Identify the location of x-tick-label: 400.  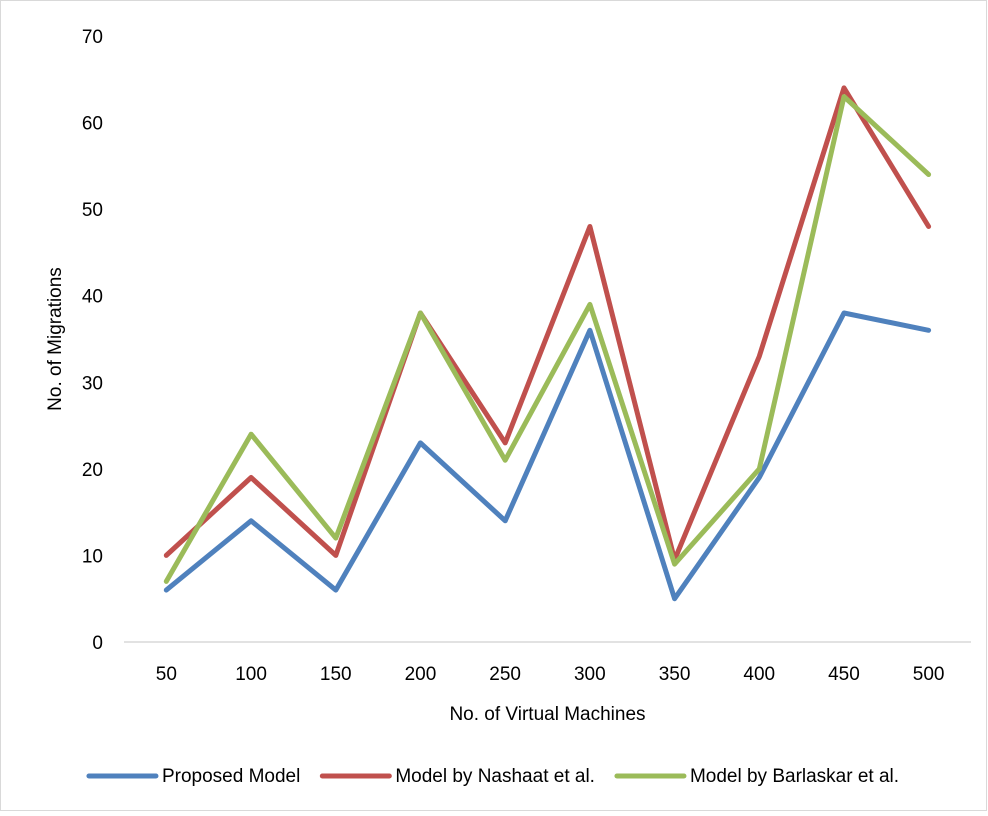
(759, 674).